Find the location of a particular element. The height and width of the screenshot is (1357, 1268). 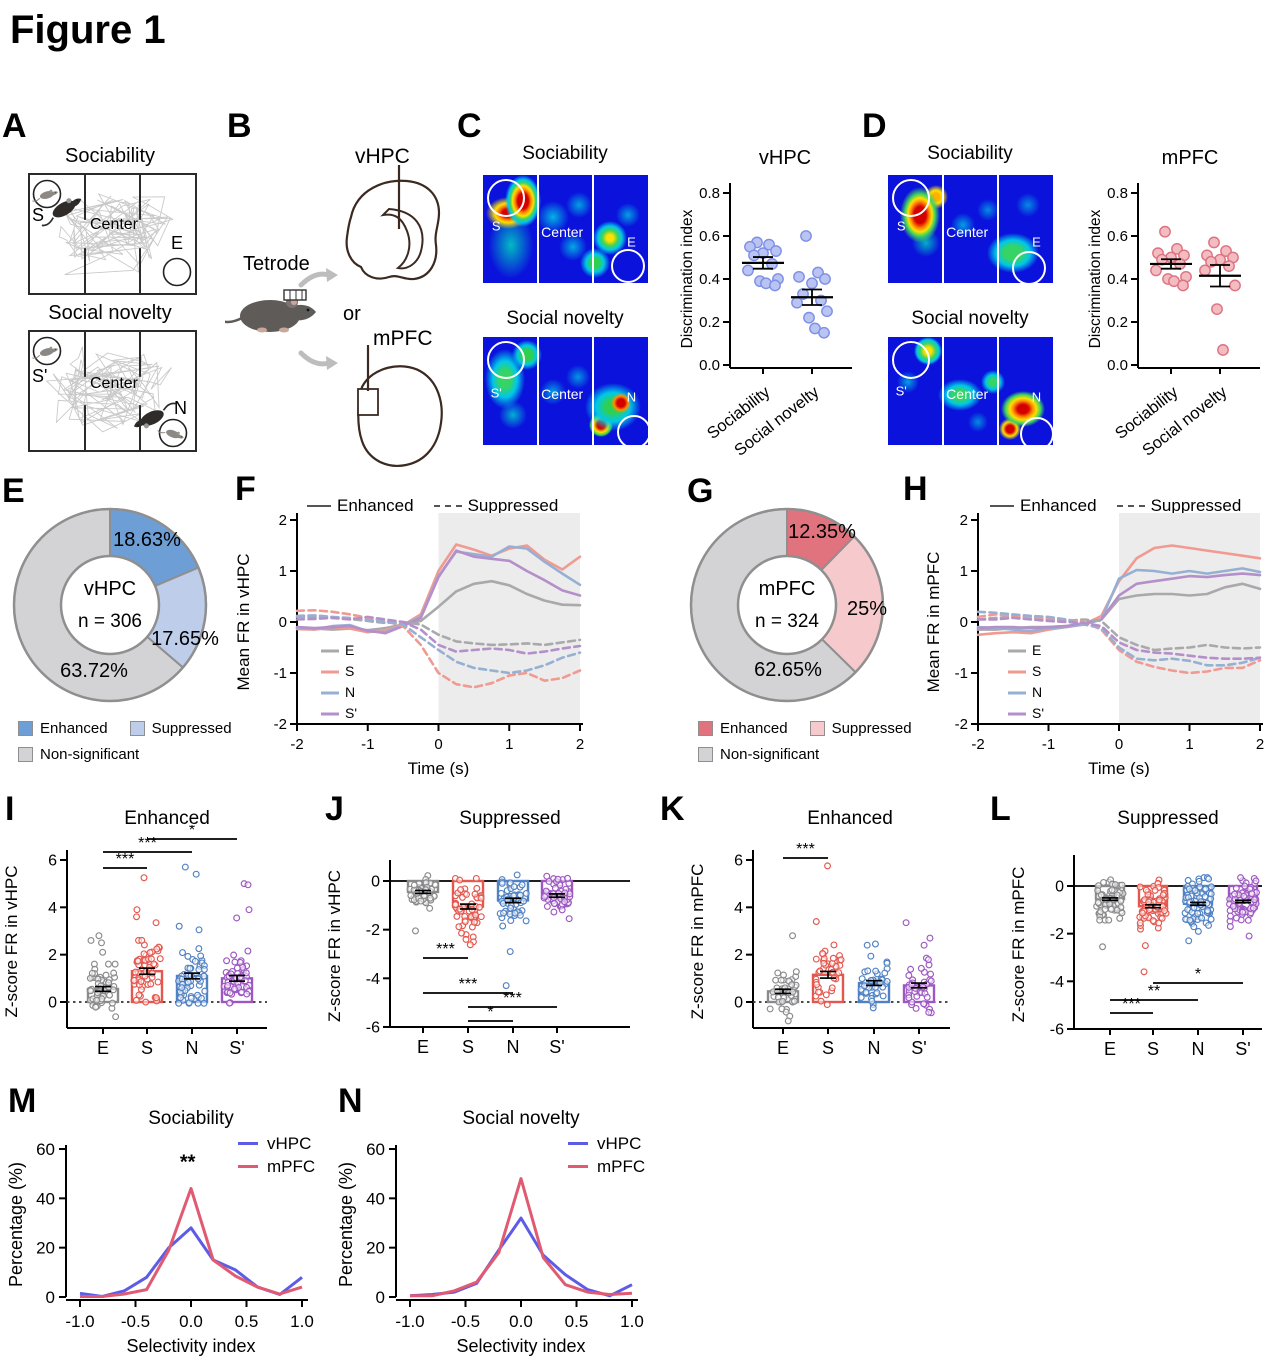

vhpc-donut-legend-row2: Non-significant is located at coordinates (78, 754).